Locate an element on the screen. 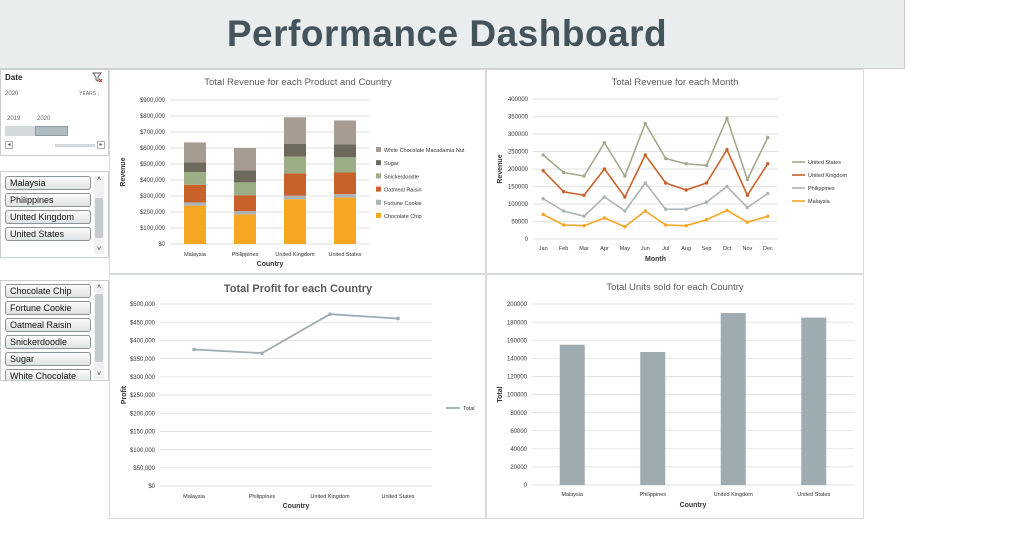  x-tick-label: Jan is located at coordinates (543, 249).